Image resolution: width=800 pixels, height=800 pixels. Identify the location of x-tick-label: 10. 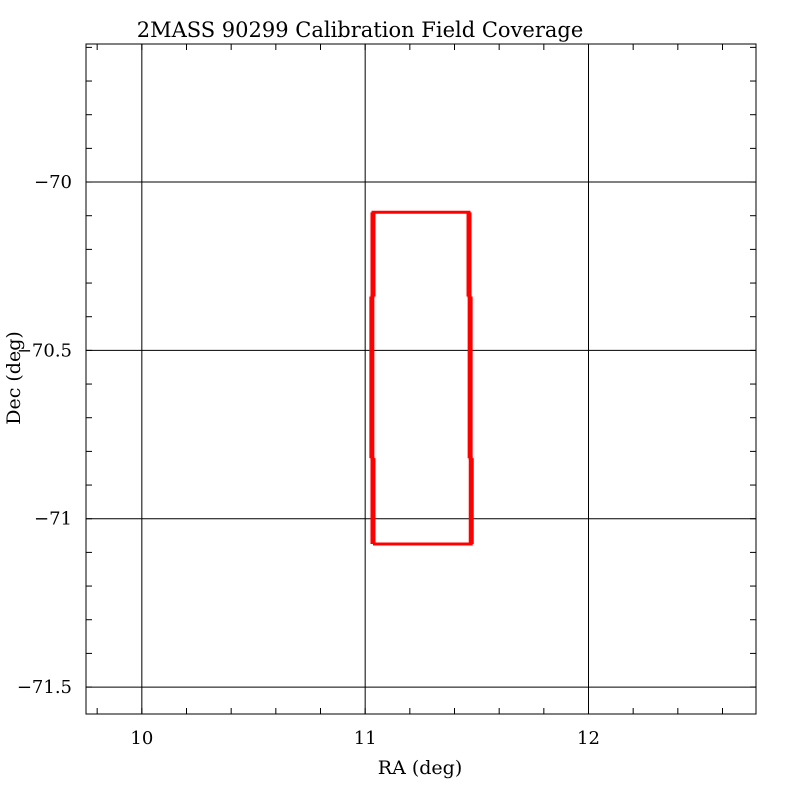
(141, 738).